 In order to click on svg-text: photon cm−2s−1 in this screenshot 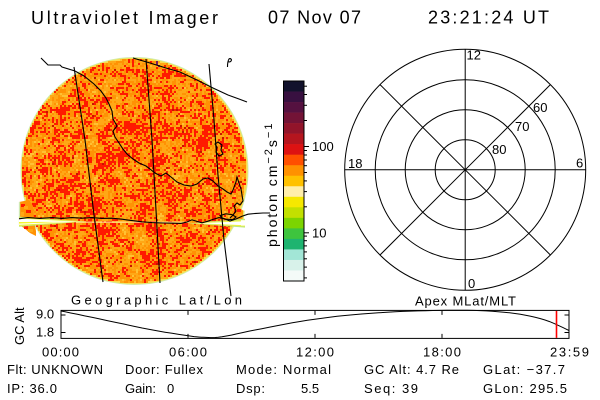, I will do `click(271, 184)`.